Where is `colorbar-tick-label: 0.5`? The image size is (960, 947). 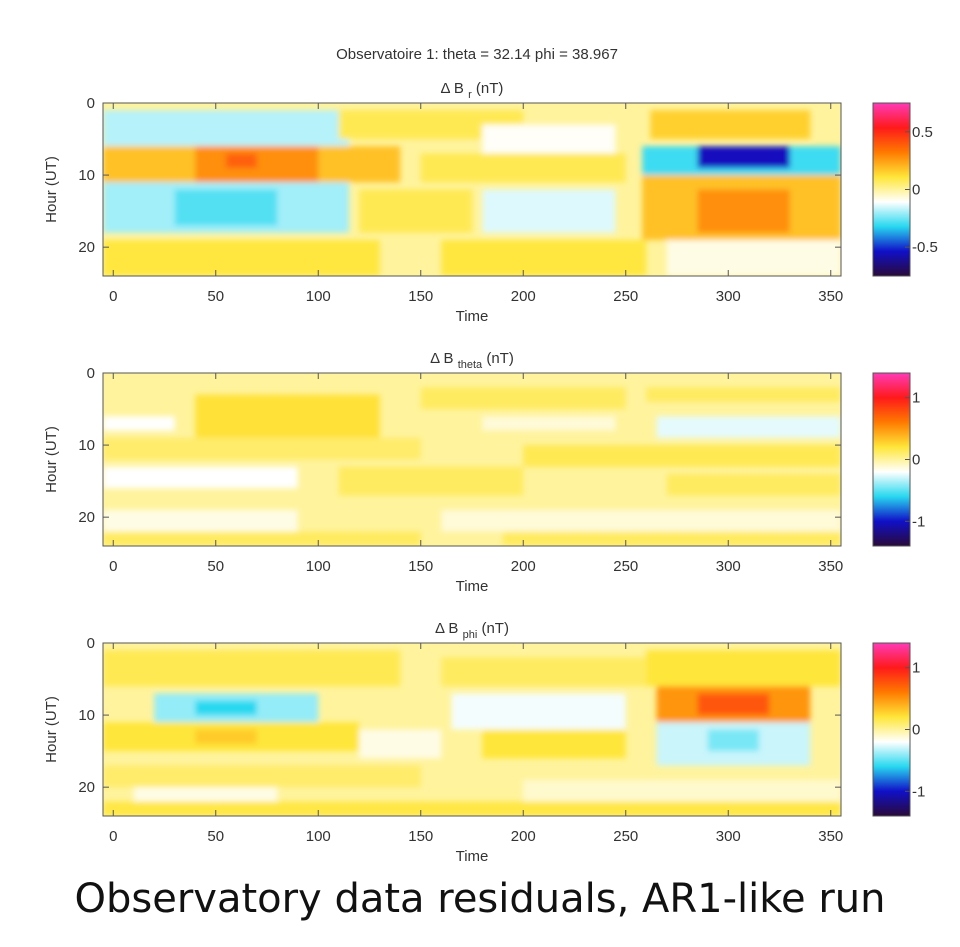
colorbar-tick-label: 0.5 is located at coordinates (922, 132).